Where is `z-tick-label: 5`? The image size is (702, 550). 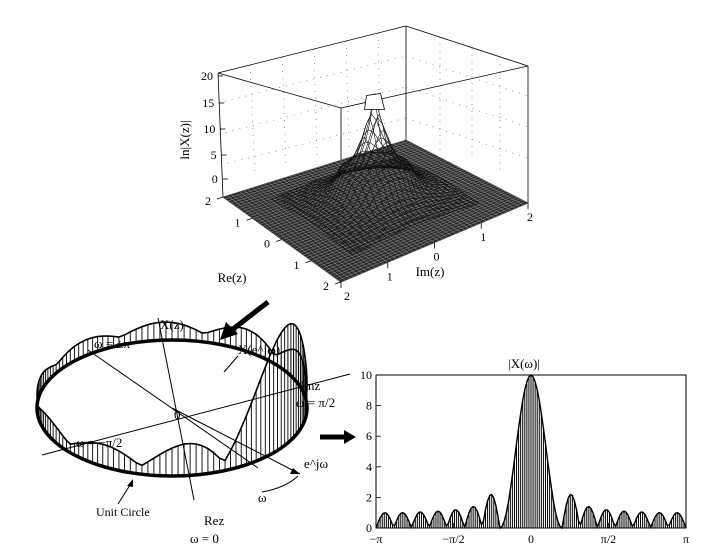
z-tick-label: 5 is located at coordinates (214, 155).